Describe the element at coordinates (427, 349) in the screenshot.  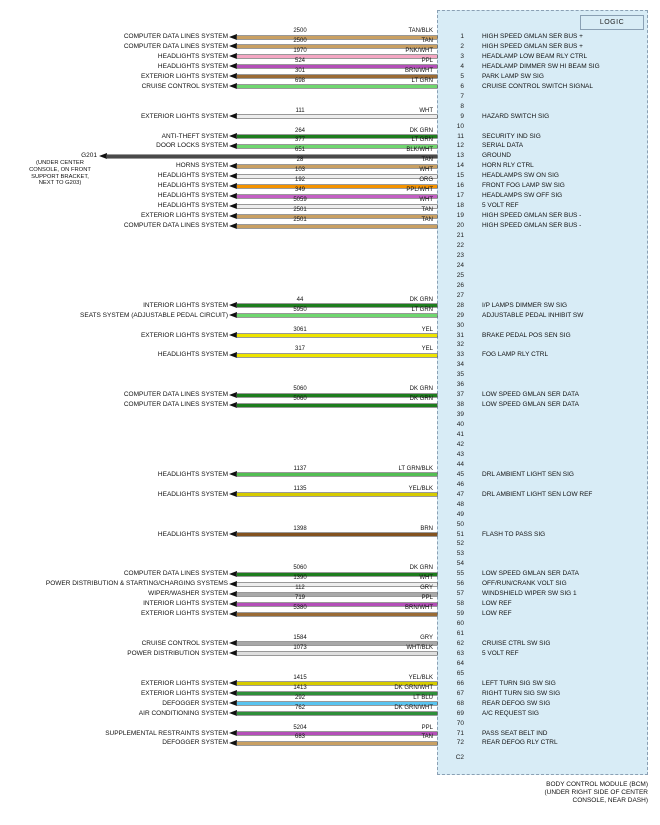
I see `wire-color-label: YEL` at that location.